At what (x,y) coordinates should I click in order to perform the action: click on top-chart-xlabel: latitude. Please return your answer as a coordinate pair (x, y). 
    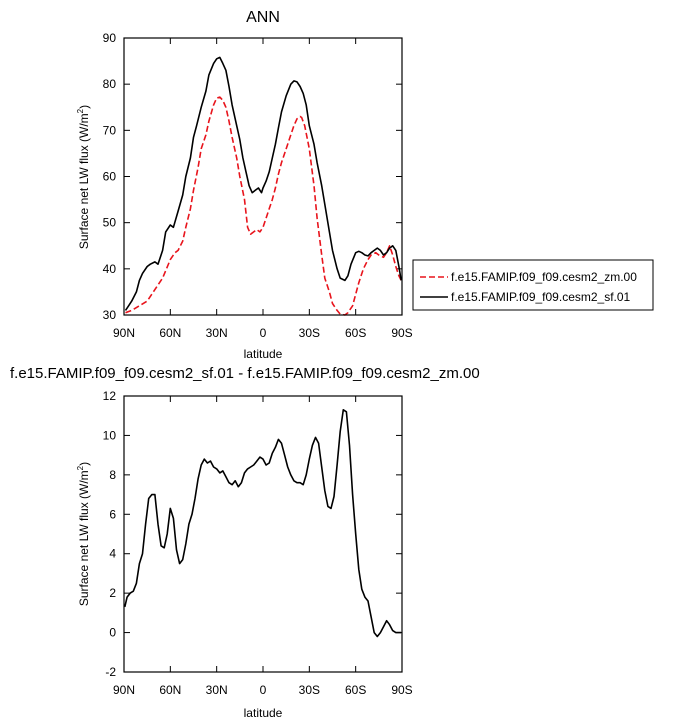
    Looking at the image, I should click on (263, 354).